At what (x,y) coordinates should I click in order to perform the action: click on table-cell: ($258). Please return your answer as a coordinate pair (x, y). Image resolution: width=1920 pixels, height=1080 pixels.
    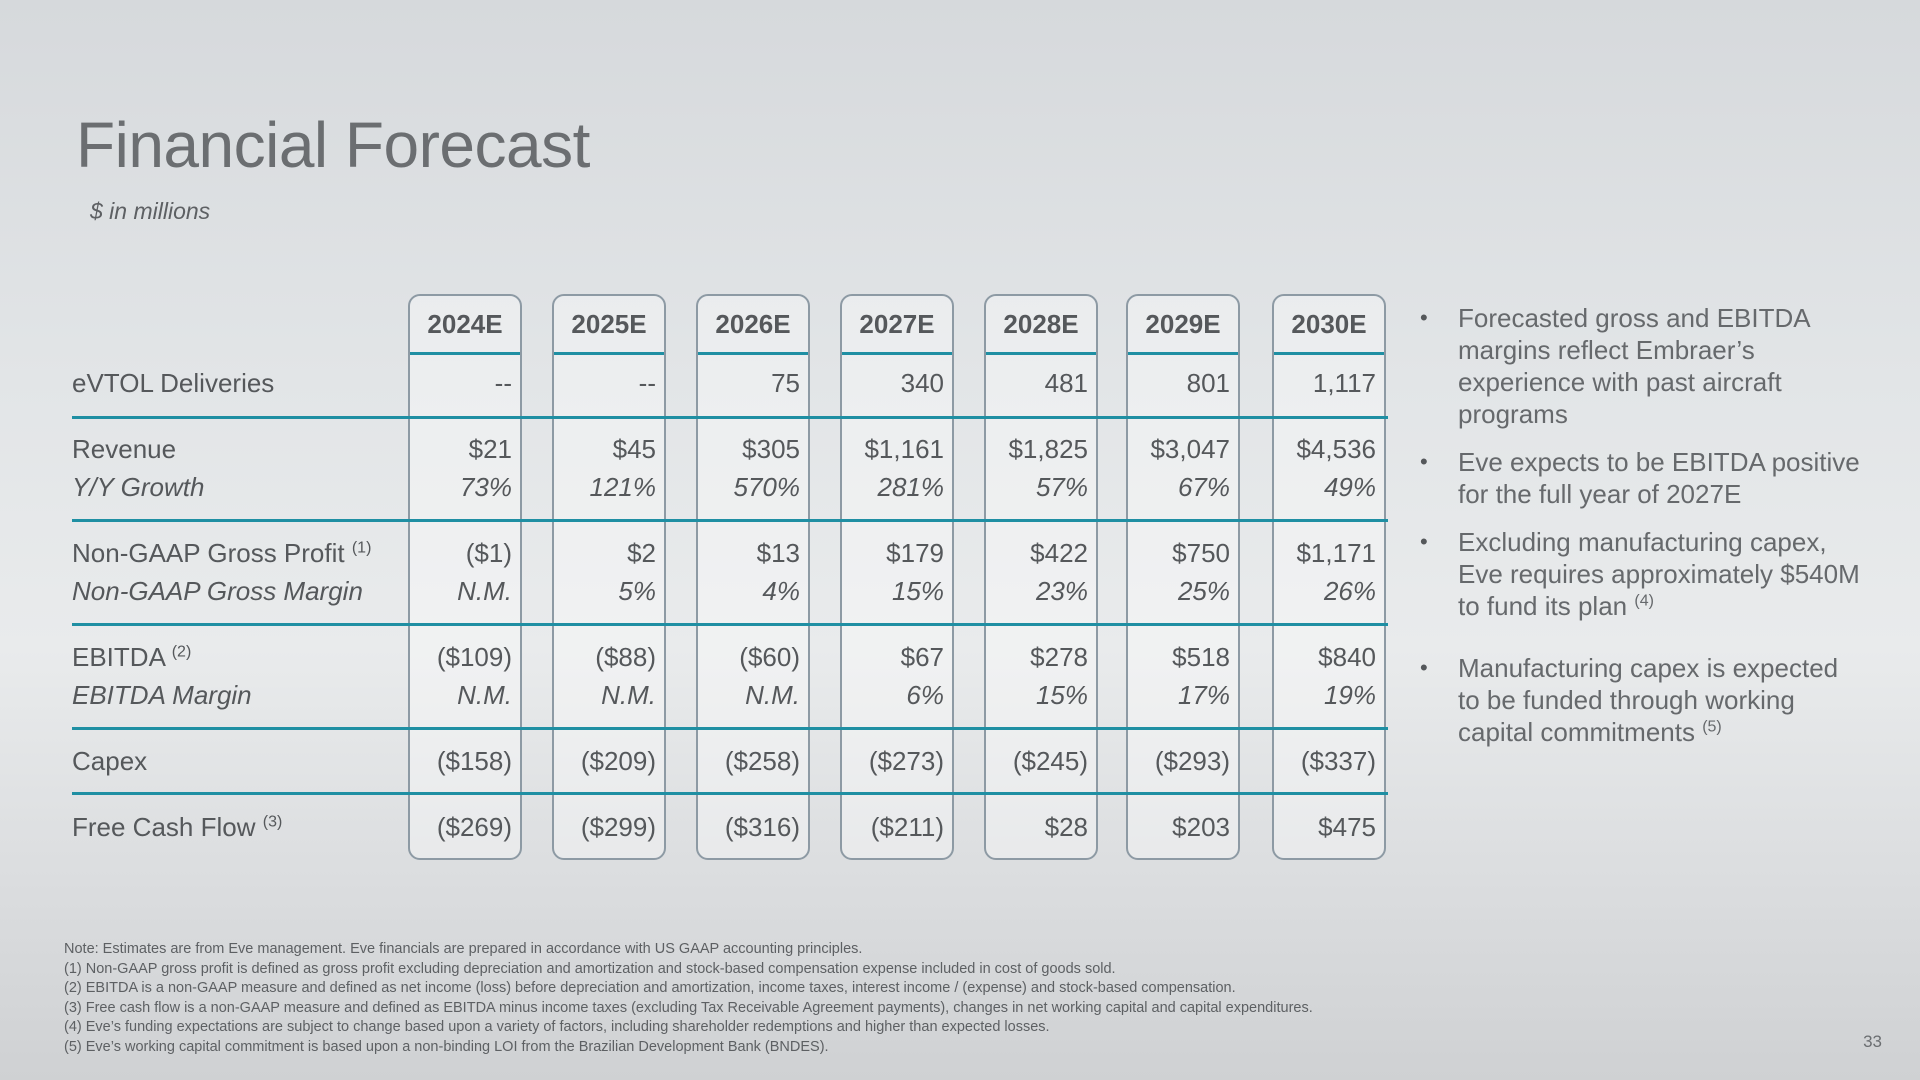
    Looking at the image, I should click on (762, 761).